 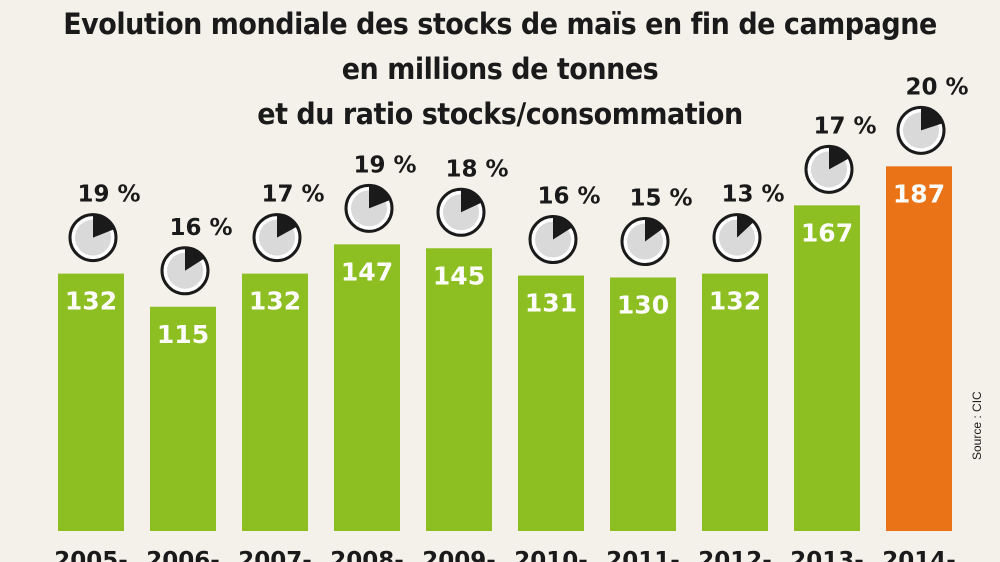 What do you see at coordinates (367, 555) in the screenshot?
I see `category-label: 2008-` at bounding box center [367, 555].